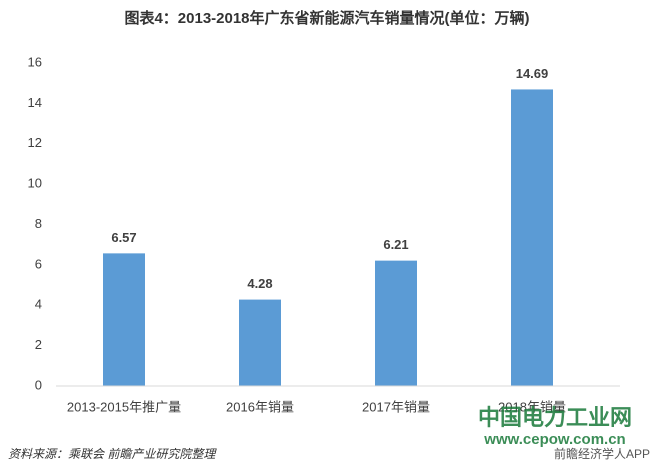 The height and width of the screenshot is (475, 654). What do you see at coordinates (38, 384) in the screenshot?
I see `y-tick-label: 0` at bounding box center [38, 384].